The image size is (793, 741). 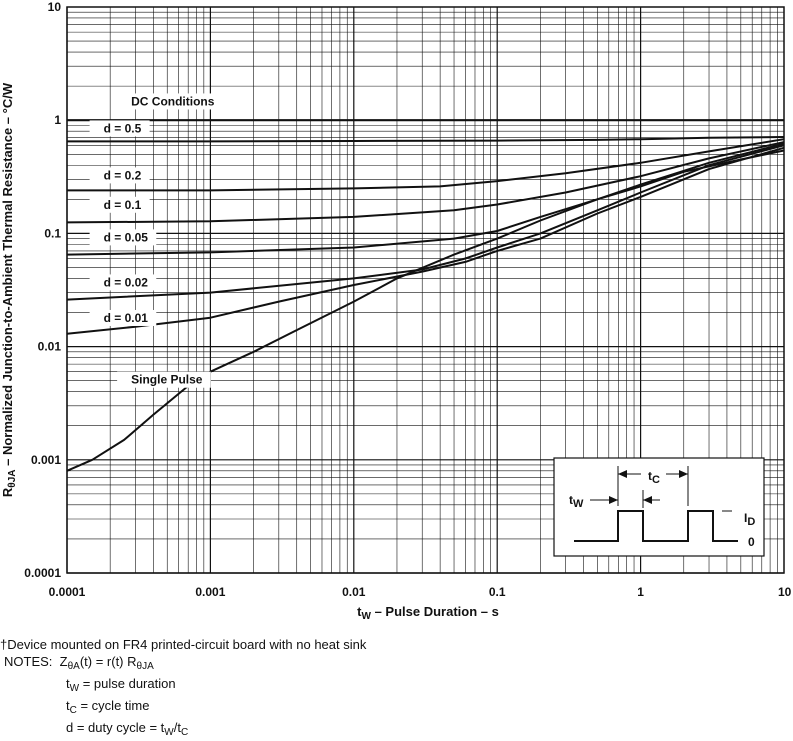 I want to click on series-label-d-0-1: d = 0.1, so click(x=123, y=205).